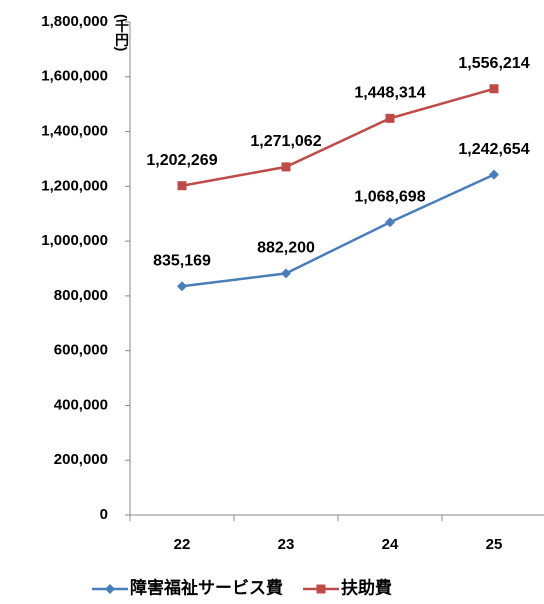  Describe the element at coordinates (81, 459) in the screenshot. I see `y-tick-label: 200,000` at that location.